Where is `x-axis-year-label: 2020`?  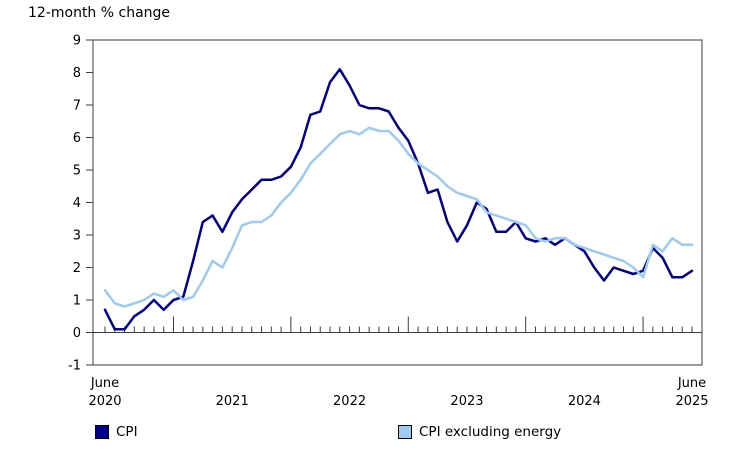
x-axis-year-label: 2020 is located at coordinates (104, 401).